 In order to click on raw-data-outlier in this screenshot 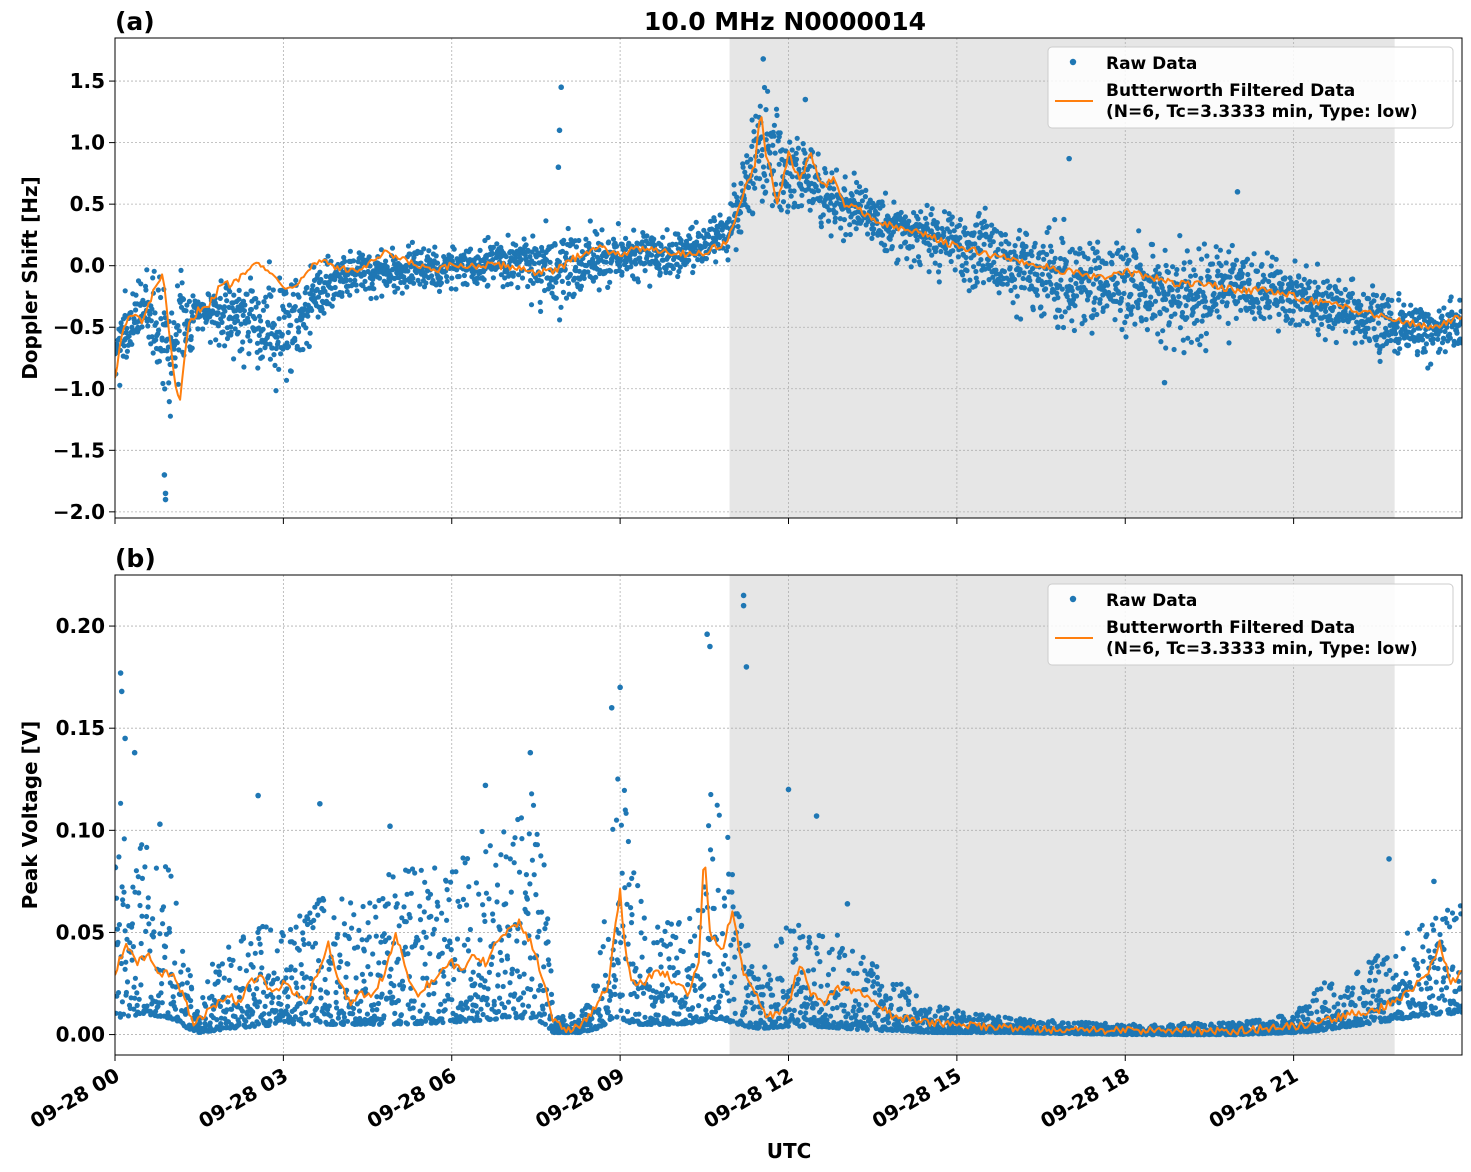, I will do `click(165, 499)`.